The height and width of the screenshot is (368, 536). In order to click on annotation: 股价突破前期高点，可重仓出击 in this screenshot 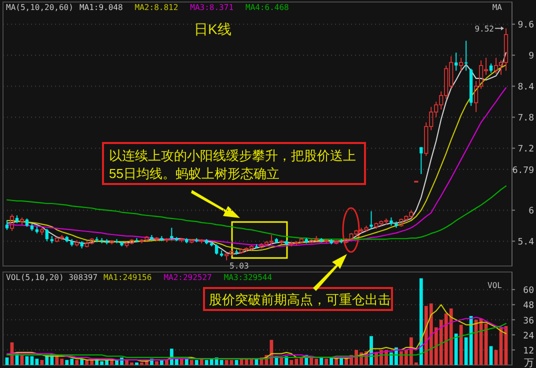, I will do `click(300, 299)`.